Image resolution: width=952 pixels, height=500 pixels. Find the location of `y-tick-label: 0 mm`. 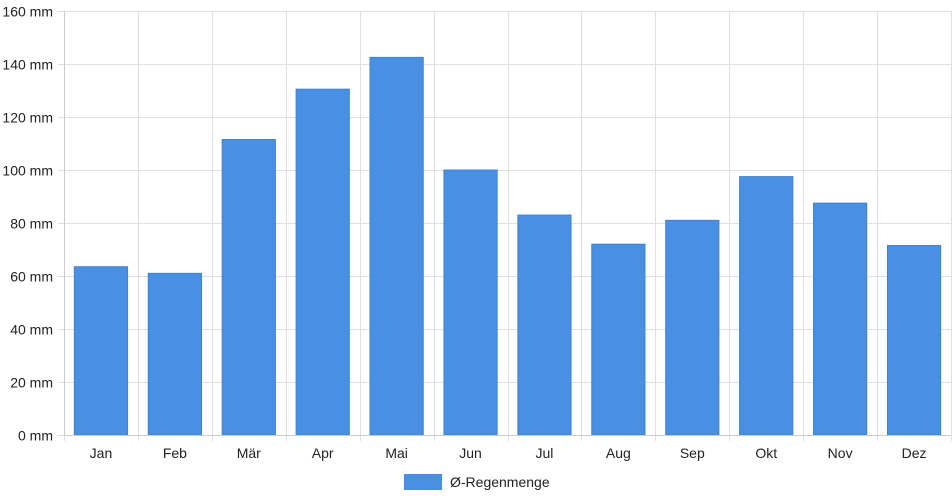

y-tick-label: 0 mm is located at coordinates (35, 436).